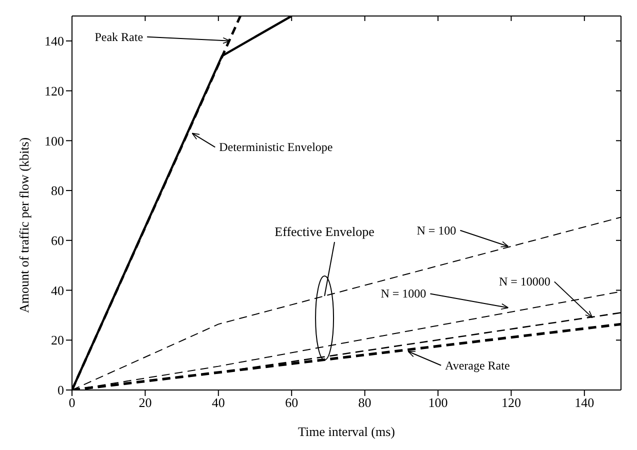  I want to click on x-tick-label: 80, so click(365, 402).